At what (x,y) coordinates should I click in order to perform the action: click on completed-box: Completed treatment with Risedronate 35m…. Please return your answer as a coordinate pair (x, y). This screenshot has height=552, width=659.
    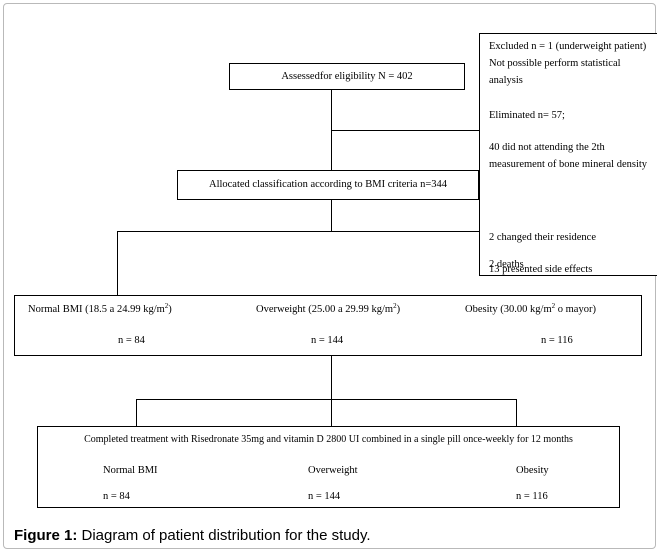
    Looking at the image, I should click on (328, 467).